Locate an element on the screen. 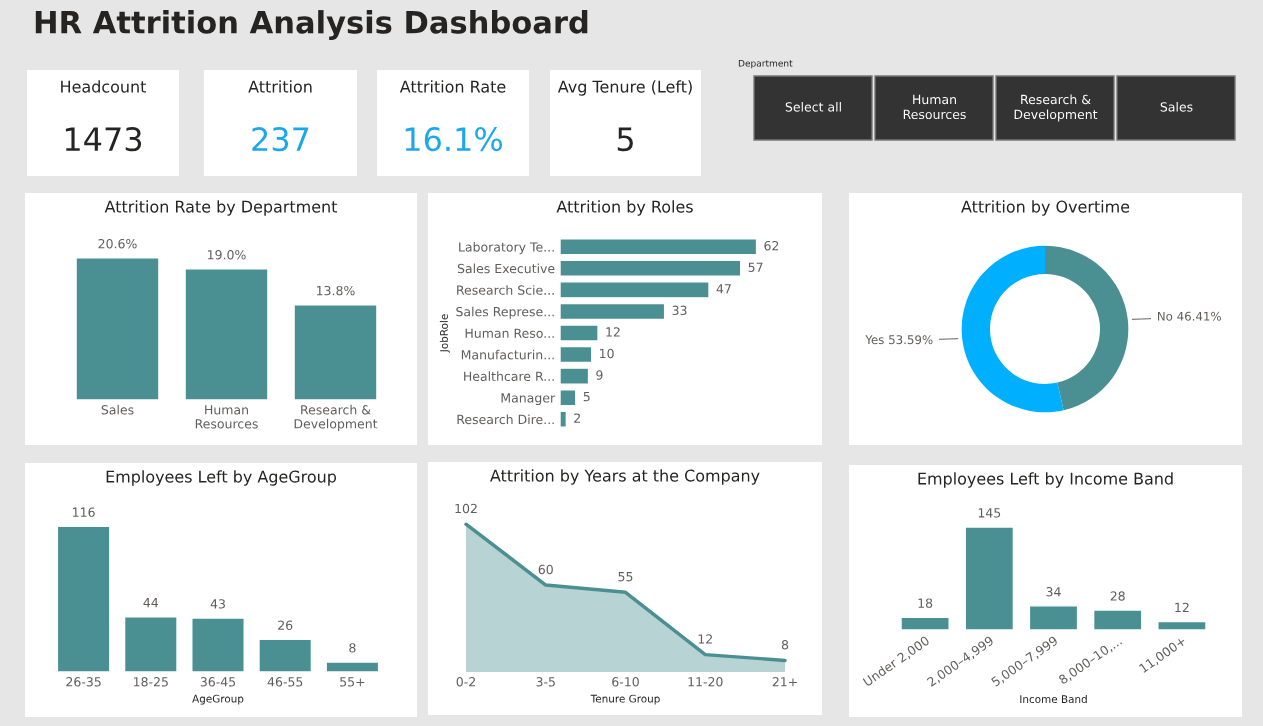 This screenshot has height=726, width=1263. data-label: 145 is located at coordinates (989, 513).